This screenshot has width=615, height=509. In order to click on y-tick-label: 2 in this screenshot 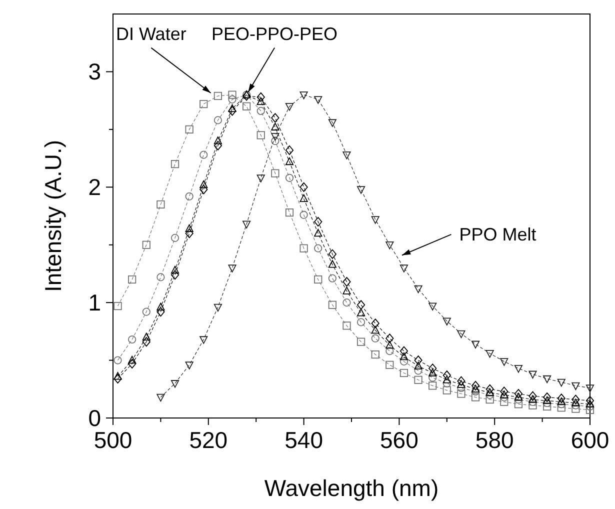, I will do `click(94, 187)`.